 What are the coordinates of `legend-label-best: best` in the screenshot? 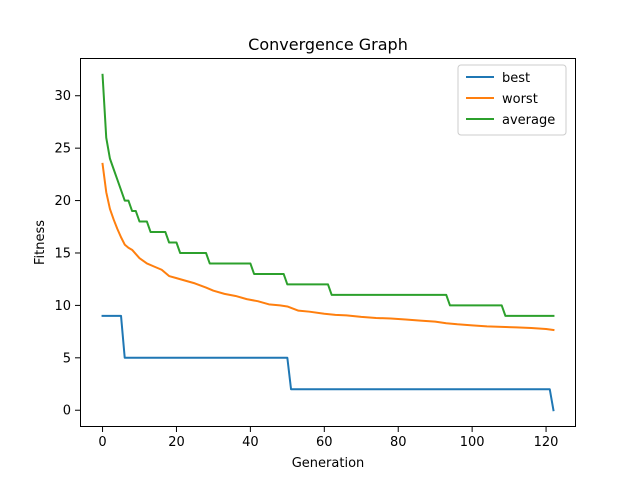 It's located at (516, 78).